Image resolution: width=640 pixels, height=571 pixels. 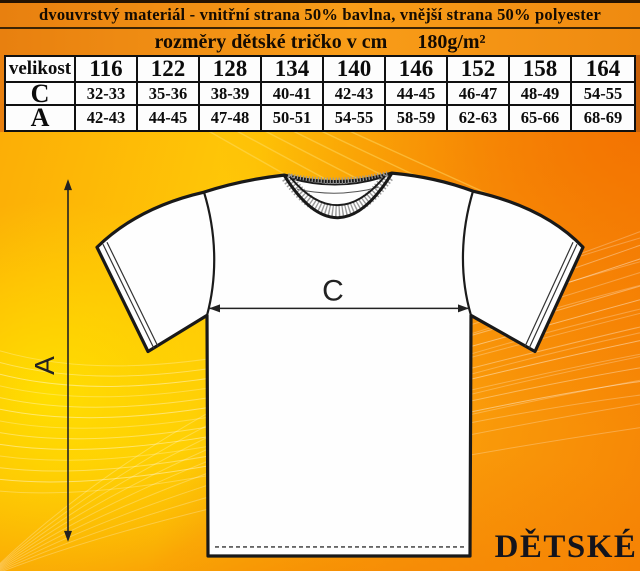 I want to click on row-c-value: 44-45, so click(x=417, y=94).